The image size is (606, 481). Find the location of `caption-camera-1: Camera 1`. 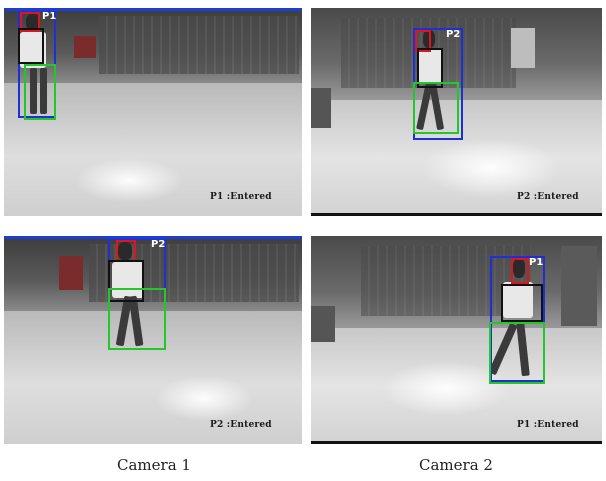

caption-camera-1: Camera 1 is located at coordinates (154, 465).